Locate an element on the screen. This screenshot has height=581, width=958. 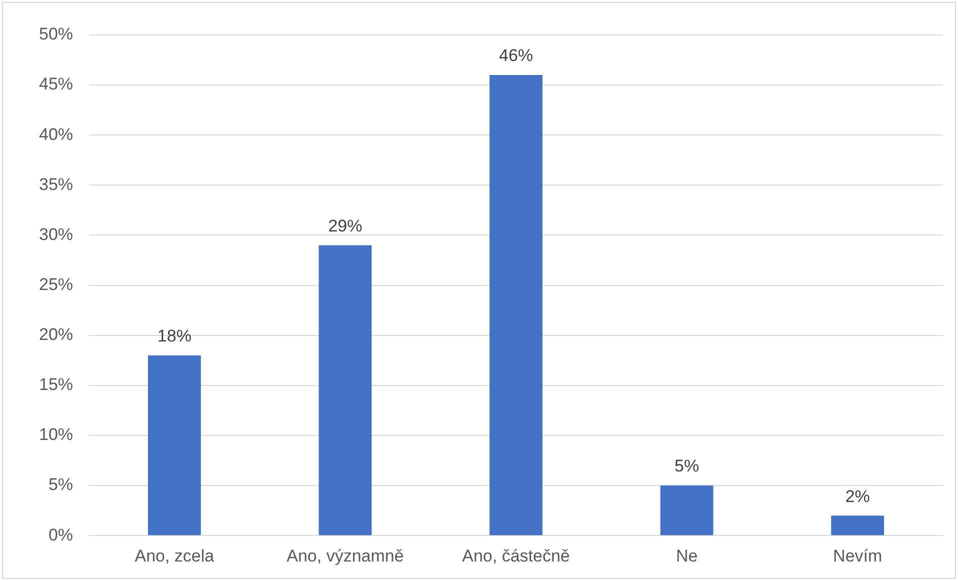
y-tick-label: 35% is located at coordinates (56, 184).